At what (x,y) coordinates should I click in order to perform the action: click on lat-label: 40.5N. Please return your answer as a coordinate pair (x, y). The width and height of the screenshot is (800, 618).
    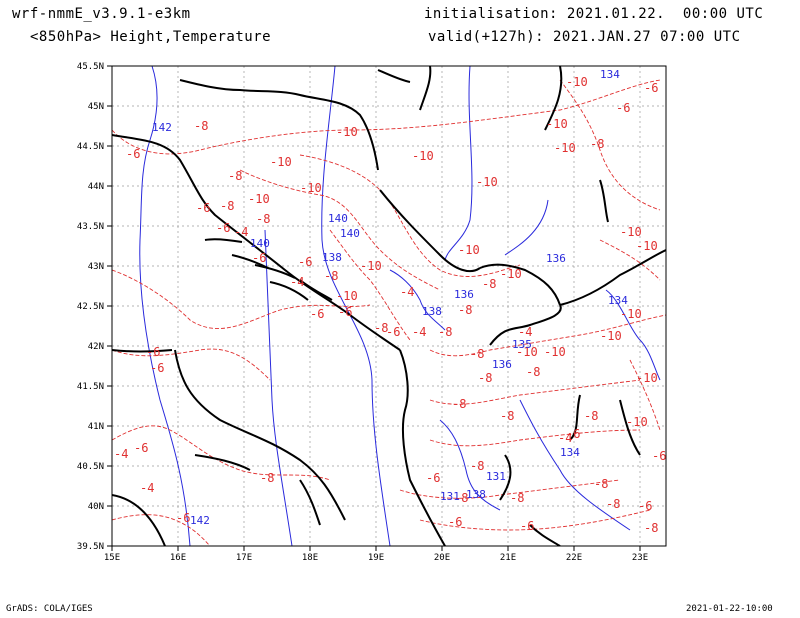
    Looking at the image, I should click on (90, 467).